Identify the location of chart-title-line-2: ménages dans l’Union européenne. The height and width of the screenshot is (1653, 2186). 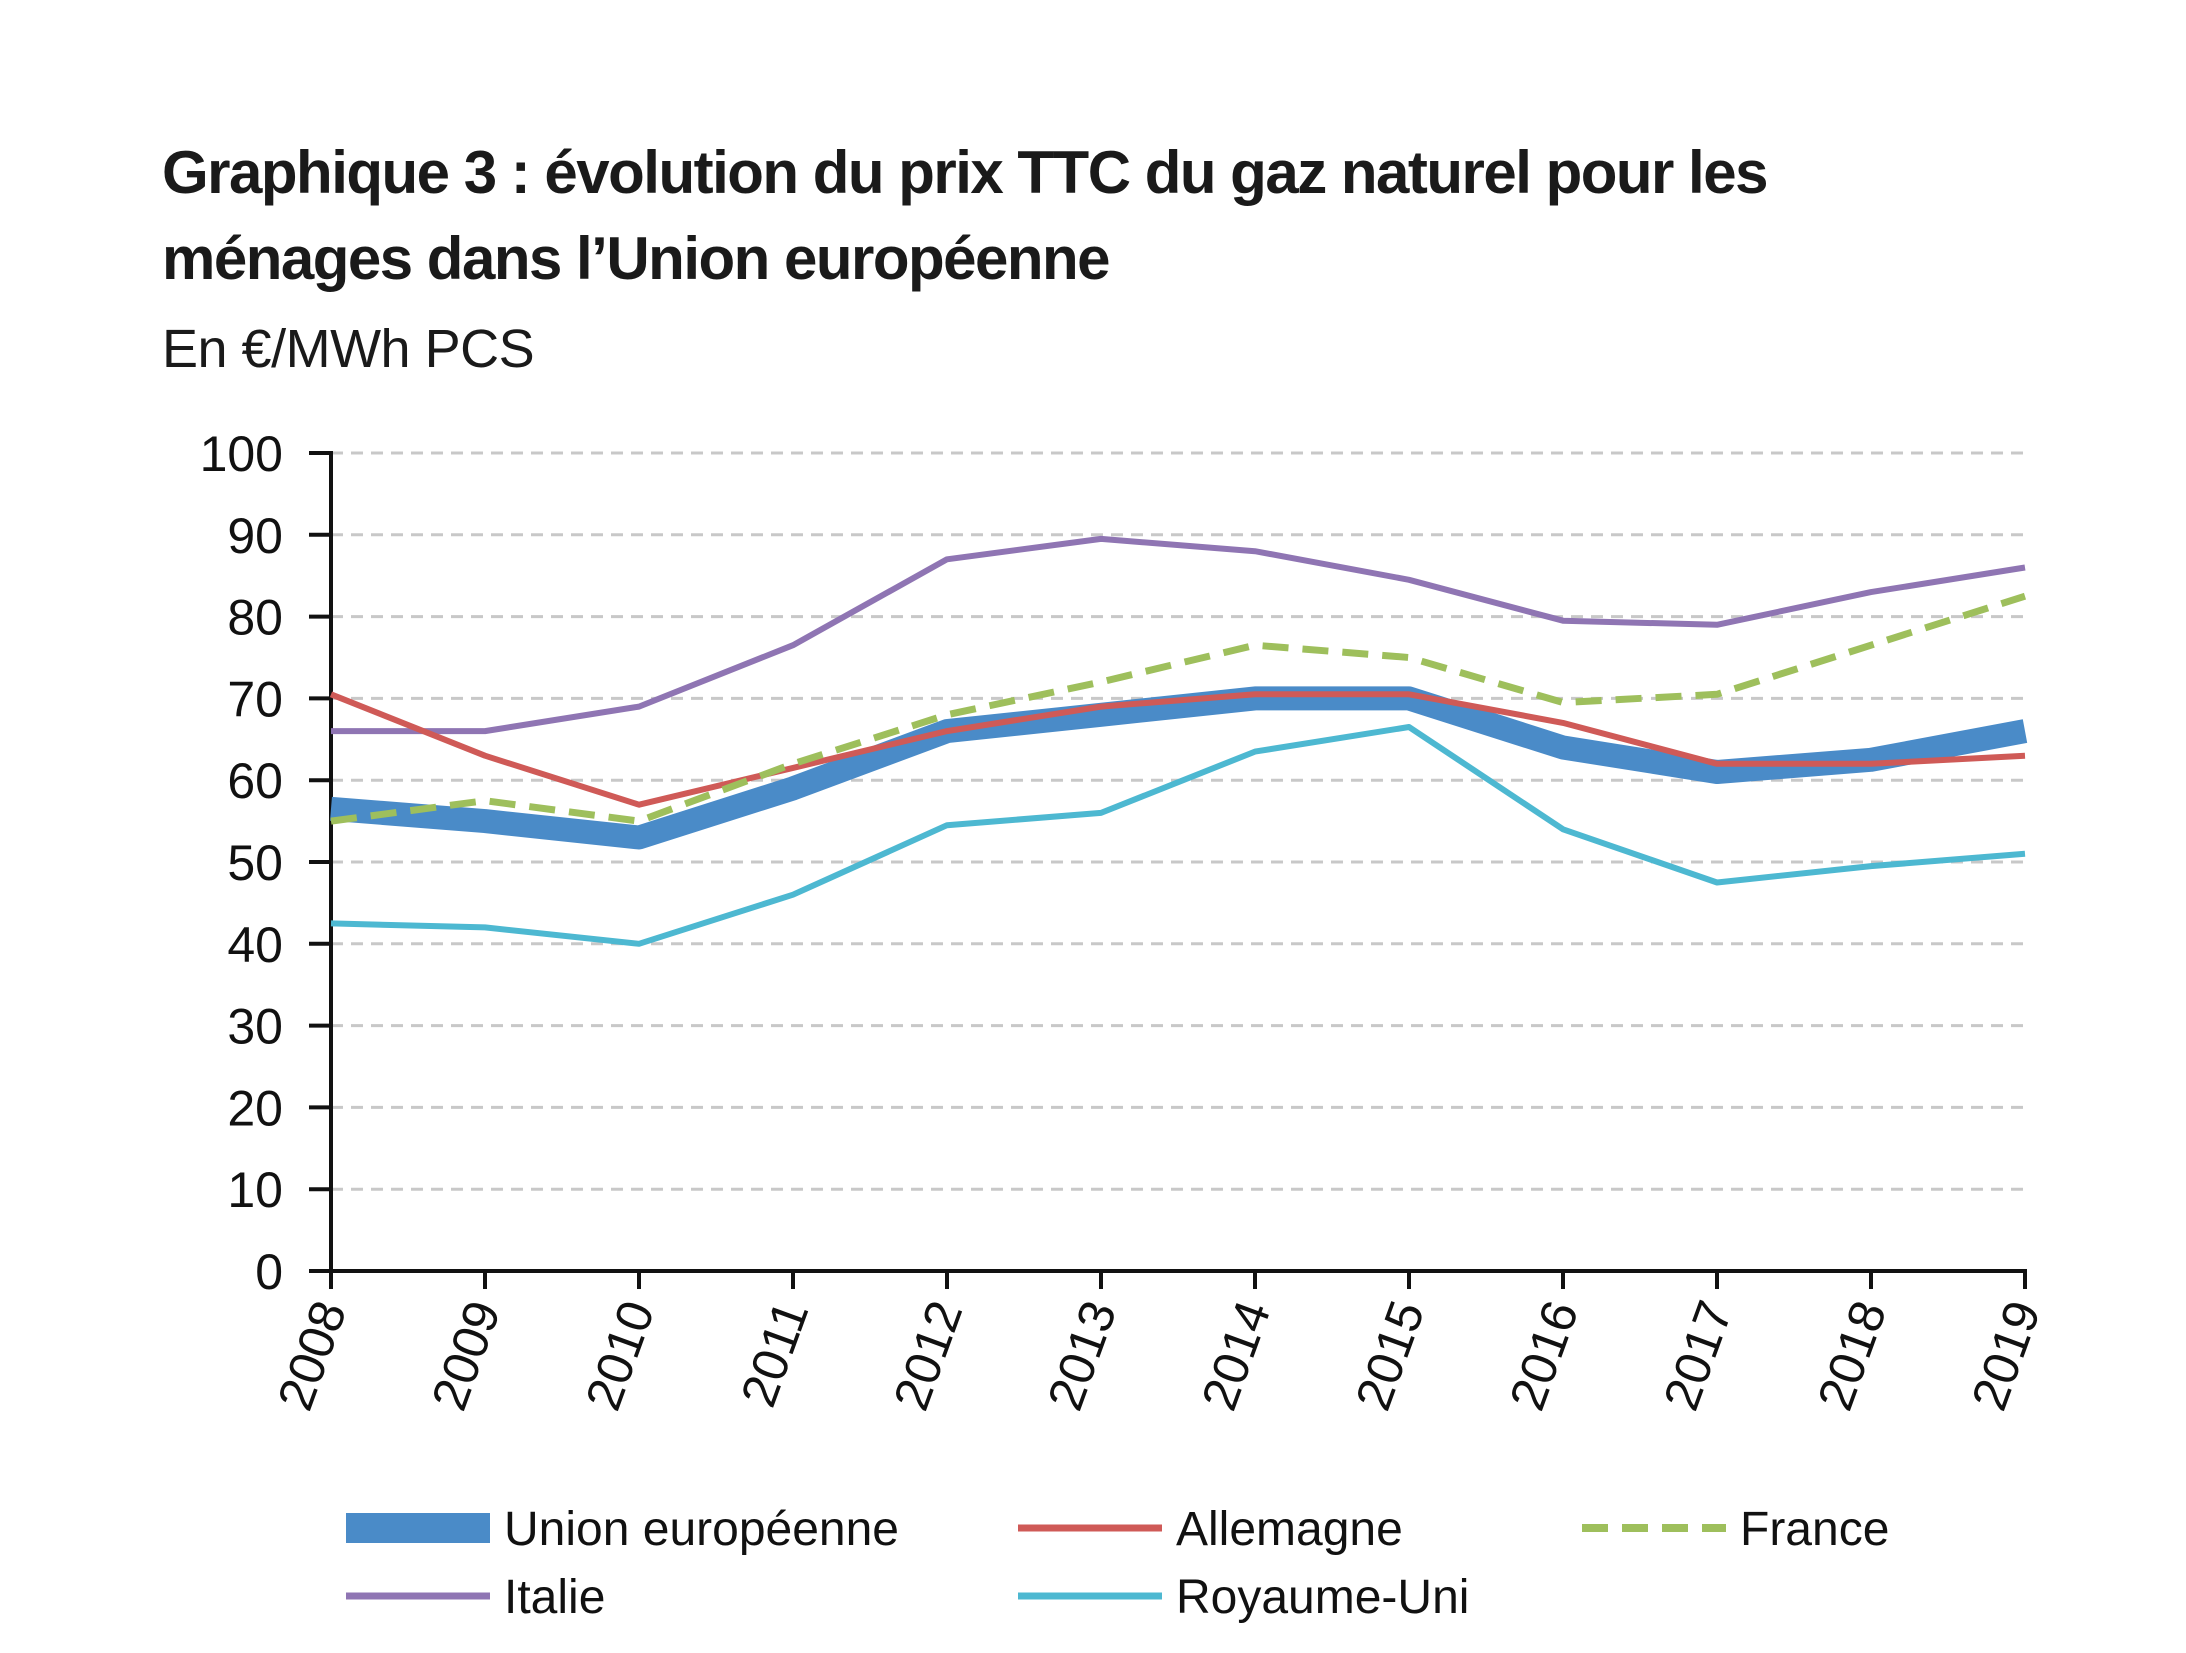
(636, 258).